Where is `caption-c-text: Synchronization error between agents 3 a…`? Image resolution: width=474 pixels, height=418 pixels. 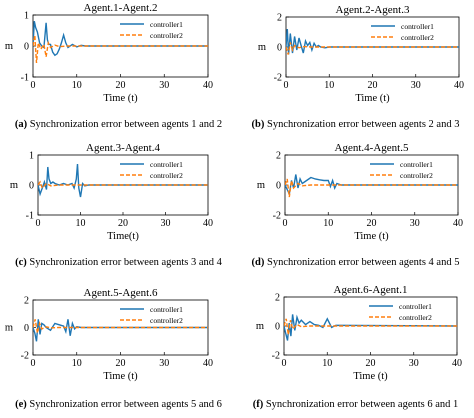 caption-c-text: Synchronization error between agents 3 a… is located at coordinates (125, 262).